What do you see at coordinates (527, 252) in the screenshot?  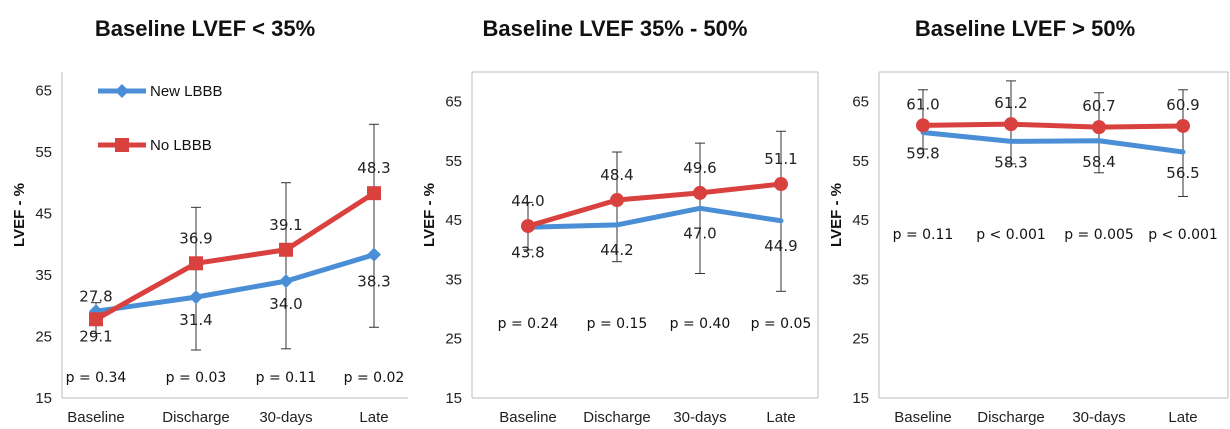 I see `data-label-new-lbbb: 43.8` at bounding box center [527, 252].